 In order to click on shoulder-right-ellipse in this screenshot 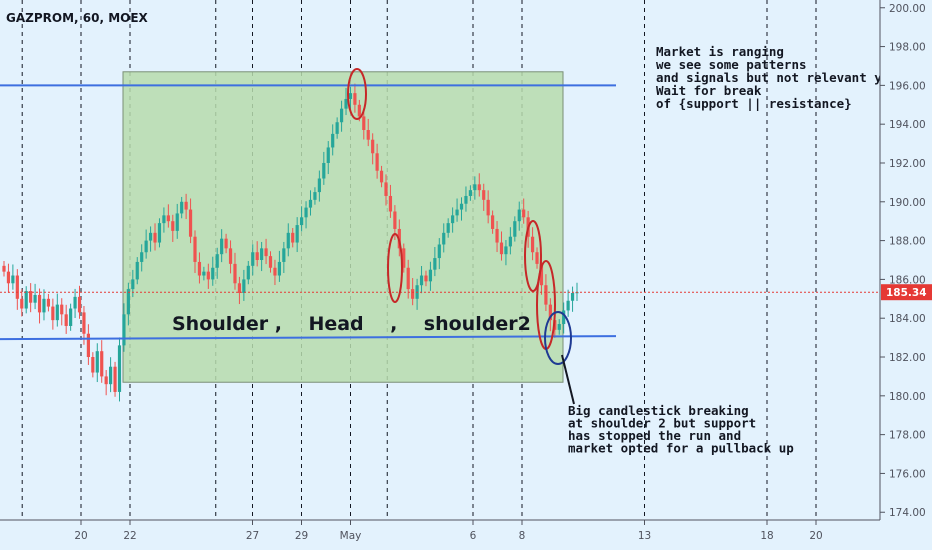, I will do `click(533, 256)`.